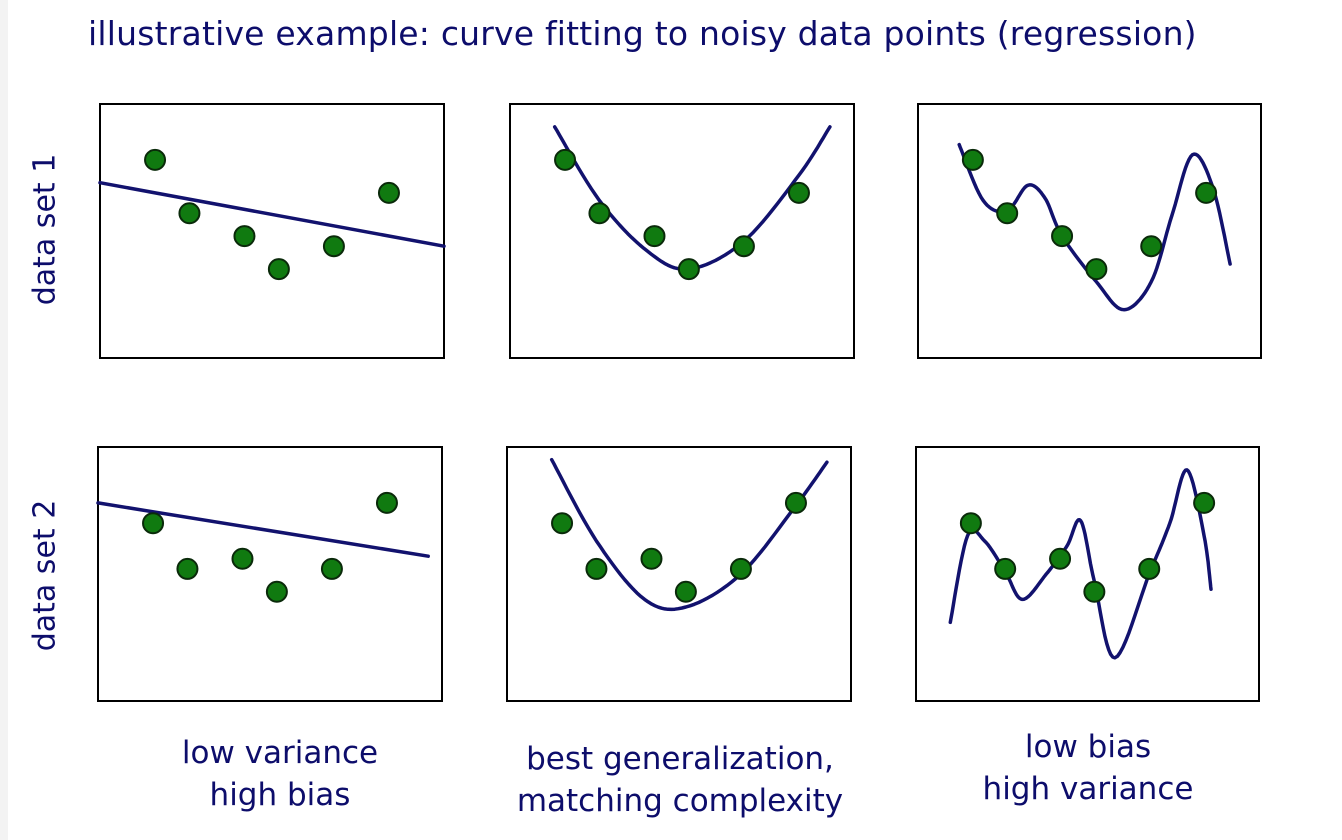  I want to click on column-label-line: low variance, so click(280, 753).